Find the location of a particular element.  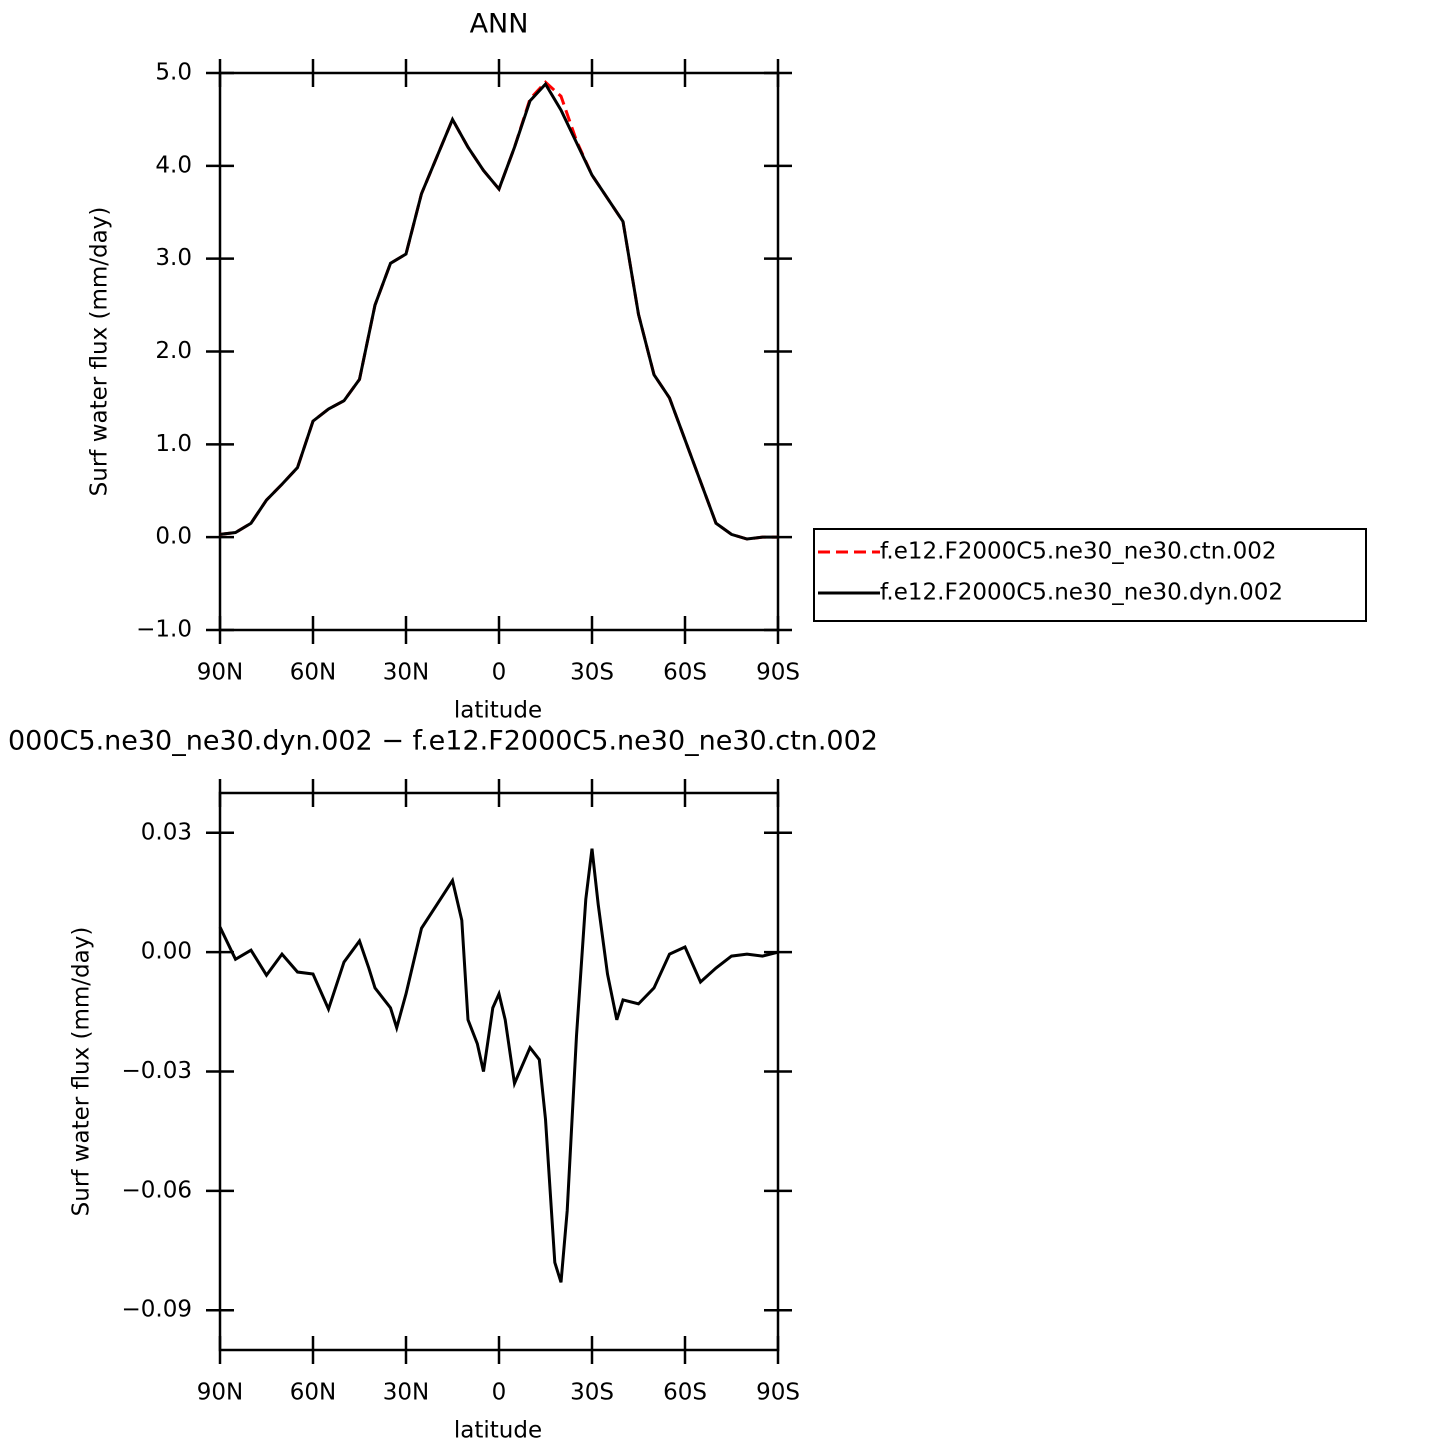

legend-label: f.e12.F2000C5.ne30_ne30.dyn.002 is located at coordinates (1081, 593).